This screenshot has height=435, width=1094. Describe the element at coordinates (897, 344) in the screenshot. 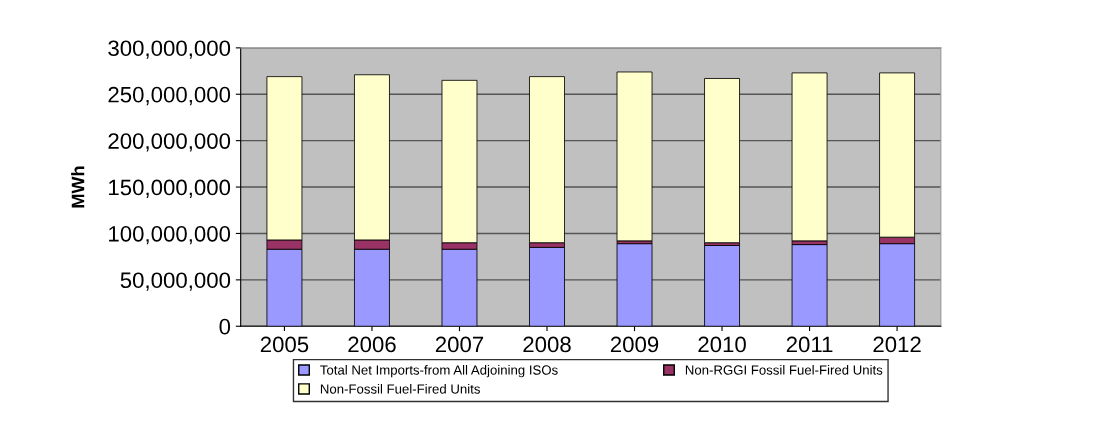

I see `x-tick-label: 2012` at that location.